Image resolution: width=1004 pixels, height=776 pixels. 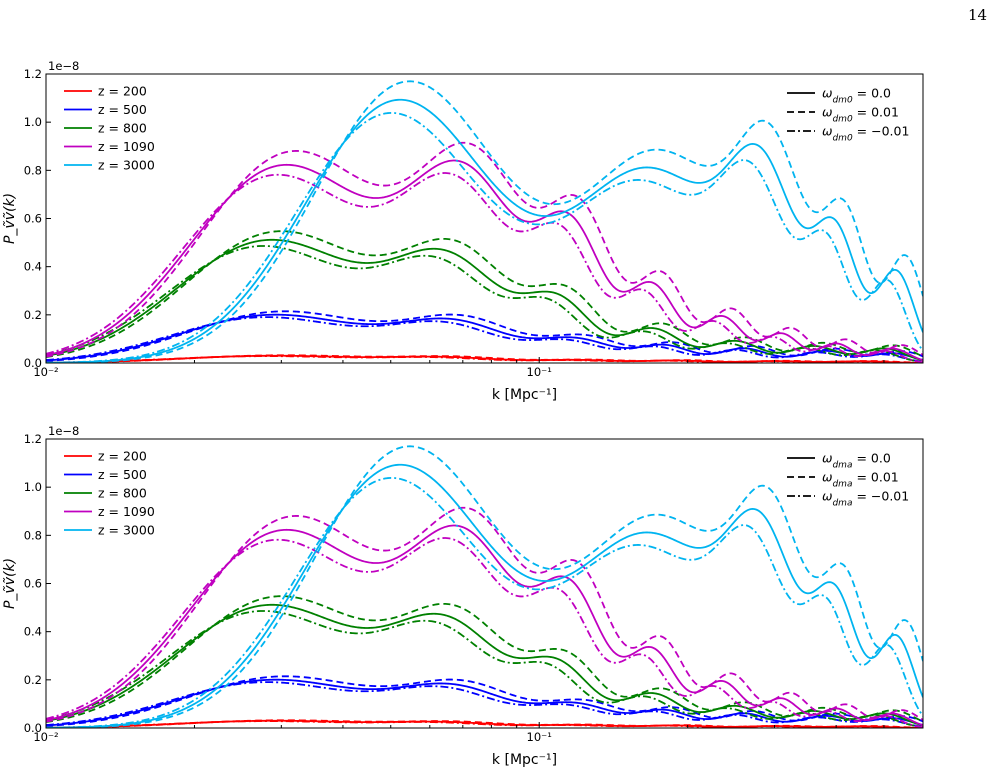 I want to click on legend-label: ωdma = −0.01, so click(x=865, y=499).